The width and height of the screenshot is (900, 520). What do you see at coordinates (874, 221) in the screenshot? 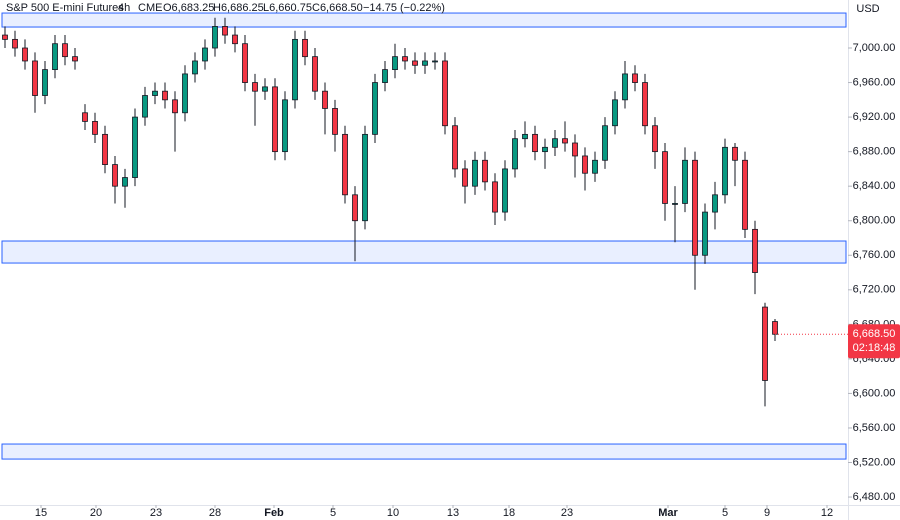
I see `y-tick-label: 6,800.00` at bounding box center [874, 221].